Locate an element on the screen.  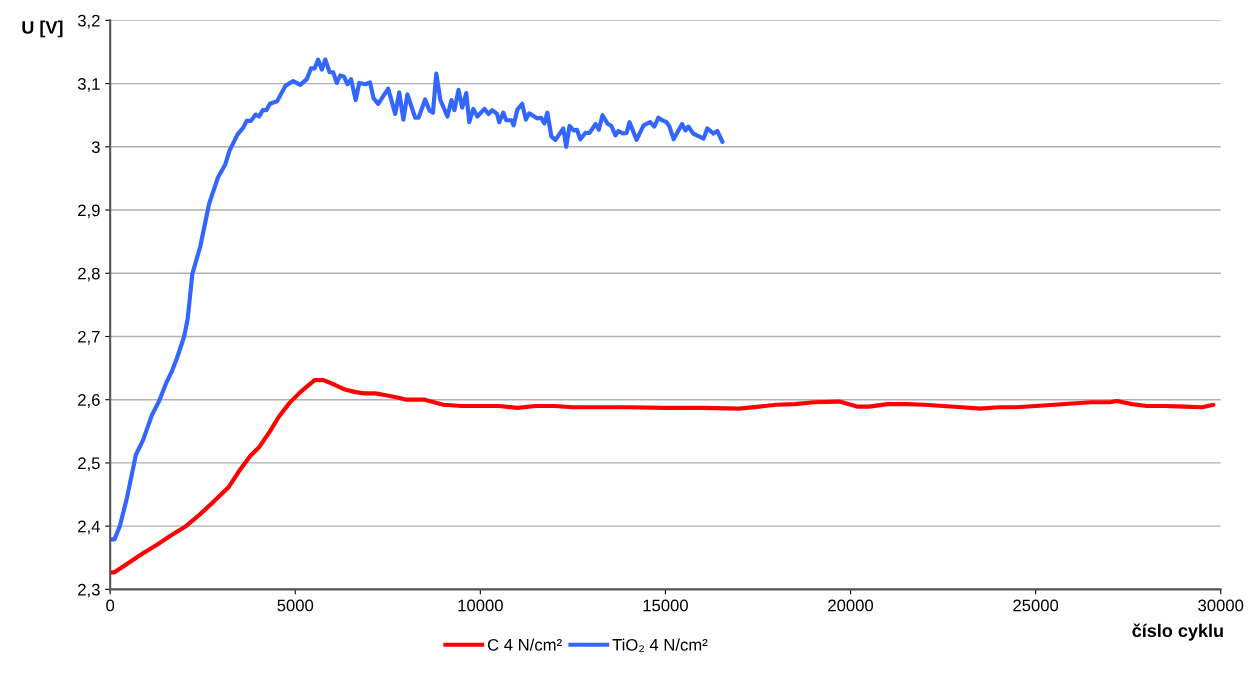
x-tick-label: 0 is located at coordinates (110, 605).